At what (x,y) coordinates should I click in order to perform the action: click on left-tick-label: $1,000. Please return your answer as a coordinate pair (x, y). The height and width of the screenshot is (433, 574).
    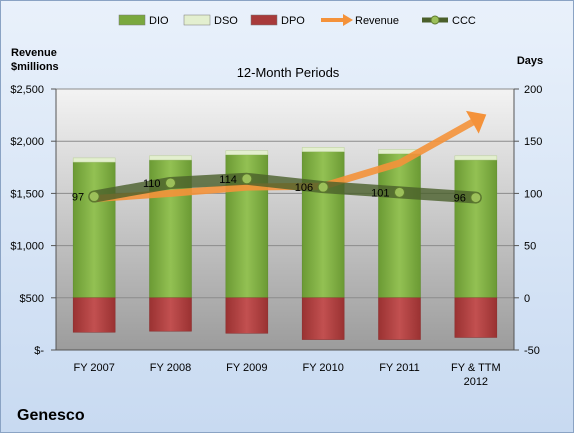
    Looking at the image, I should click on (27, 247).